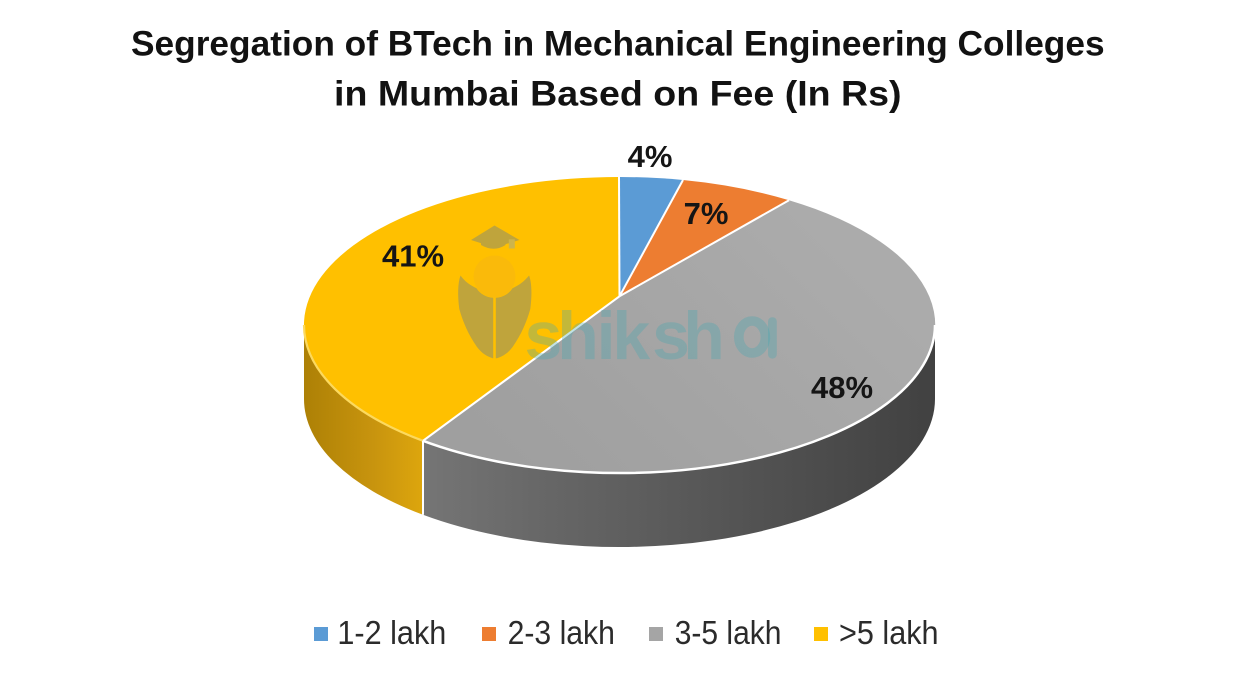 The image size is (1238, 673). I want to click on svg-text: 2-3 lakh, so click(561, 632).